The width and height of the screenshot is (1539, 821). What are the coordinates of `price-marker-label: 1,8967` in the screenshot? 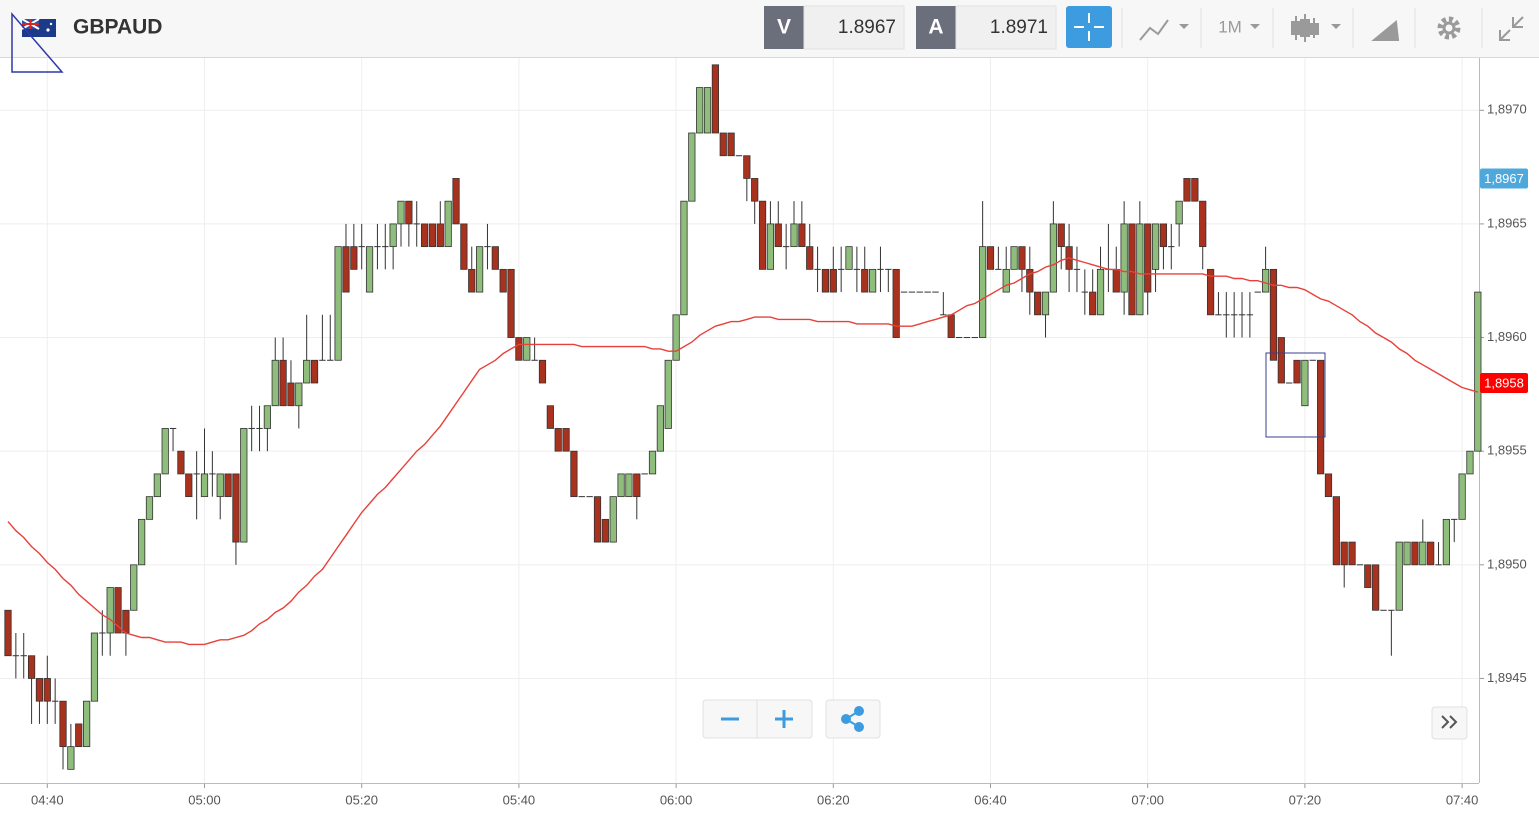 It's located at (1504, 178).